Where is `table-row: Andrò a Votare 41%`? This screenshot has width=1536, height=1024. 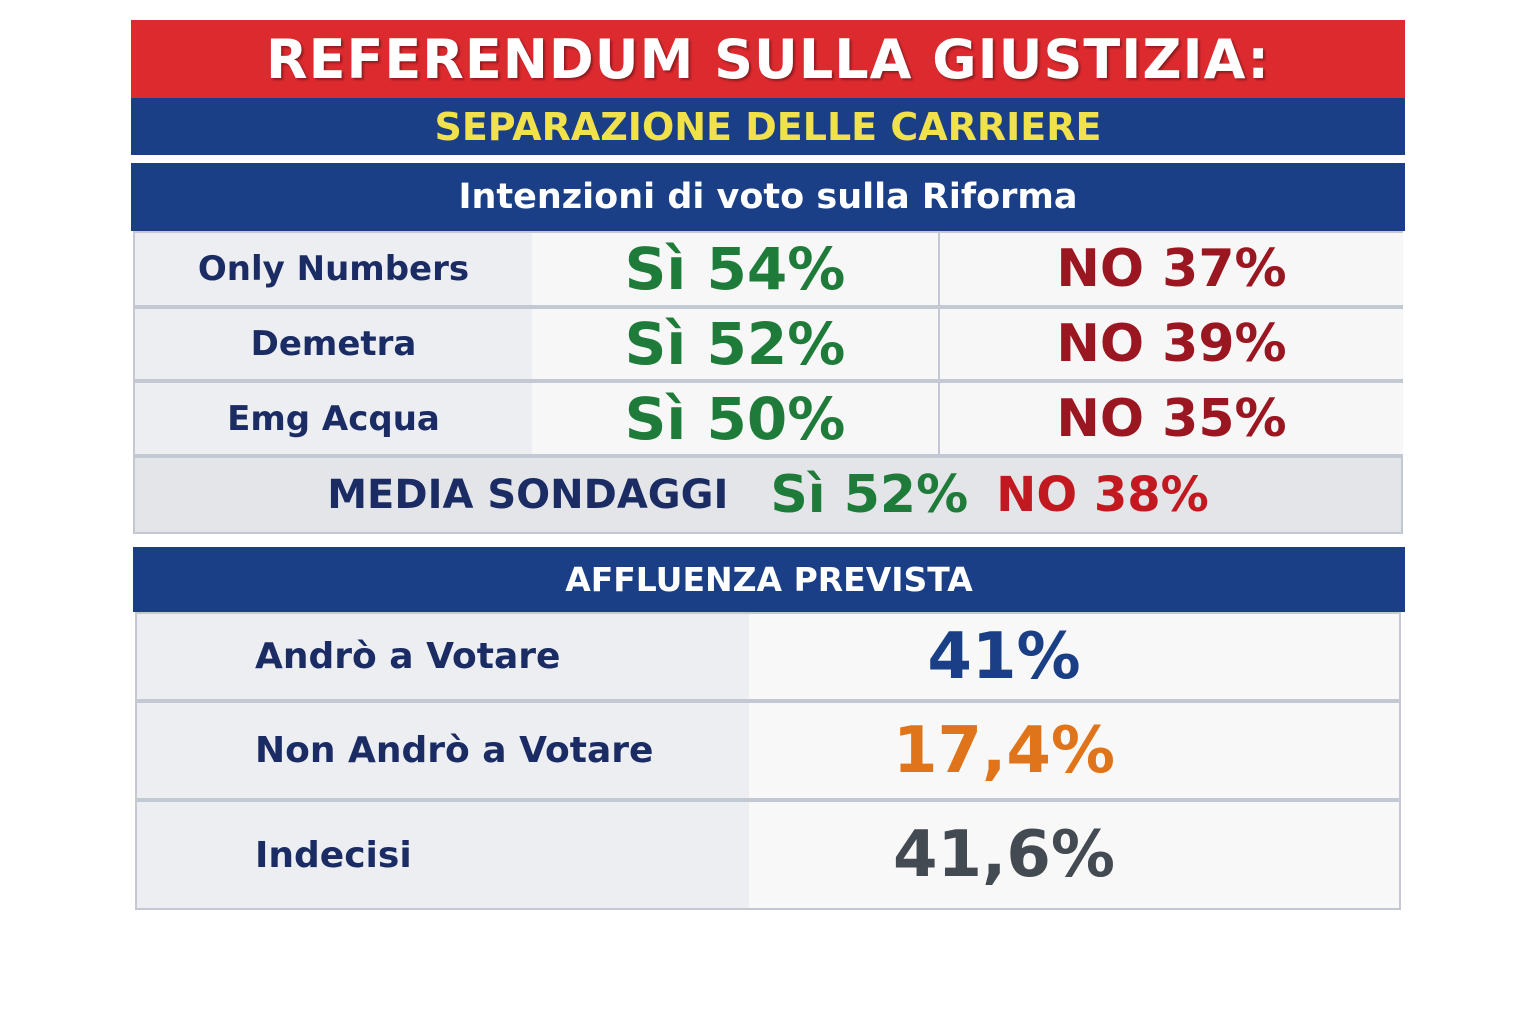
table-row: Andrò a Votare 41% is located at coordinates (768, 656).